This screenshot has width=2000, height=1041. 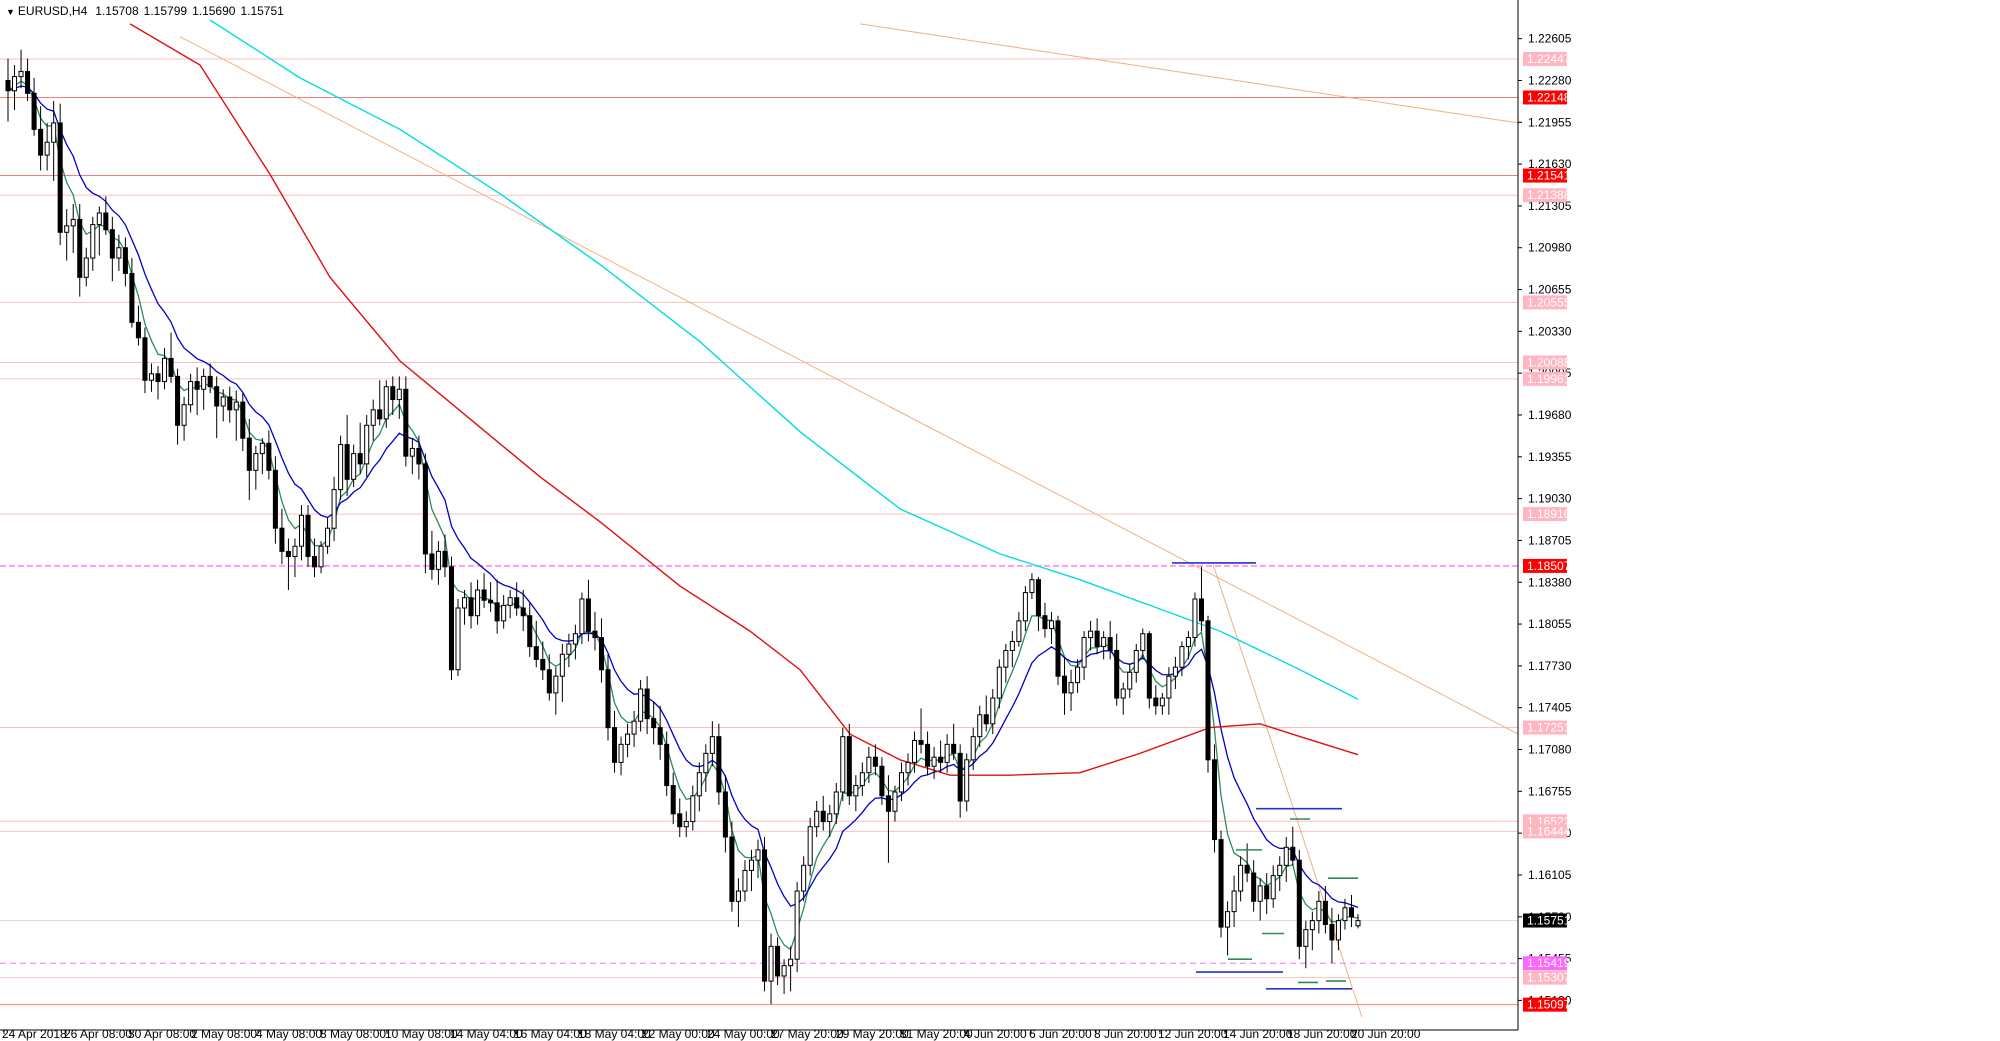 What do you see at coordinates (1287, 791) in the screenshot?
I see `trendline-drop` at bounding box center [1287, 791].